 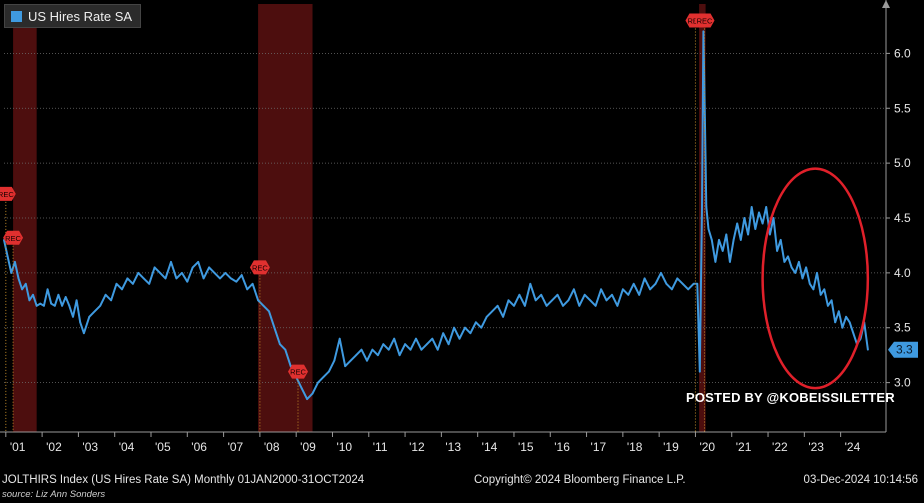 I want to click on x-tick-label: '03, so click(x=90, y=447).